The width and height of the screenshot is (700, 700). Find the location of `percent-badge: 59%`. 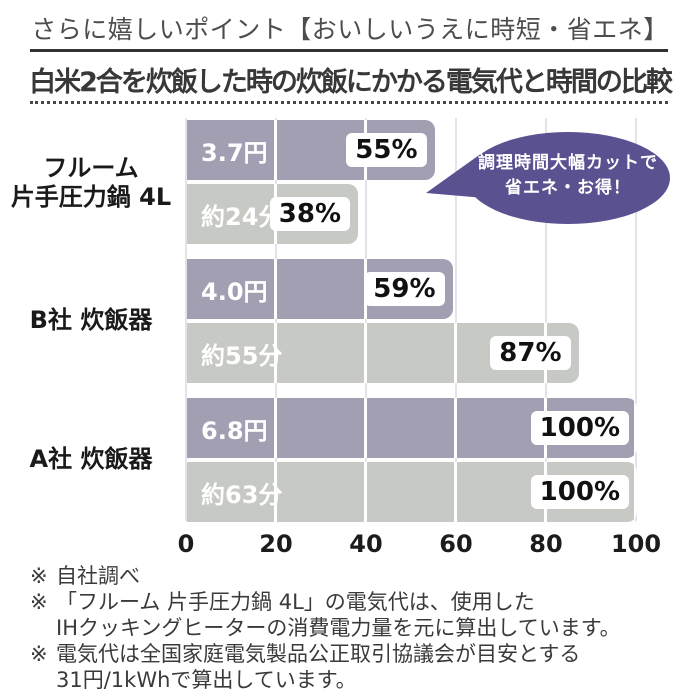

percent-badge: 59% is located at coordinates (404, 289).